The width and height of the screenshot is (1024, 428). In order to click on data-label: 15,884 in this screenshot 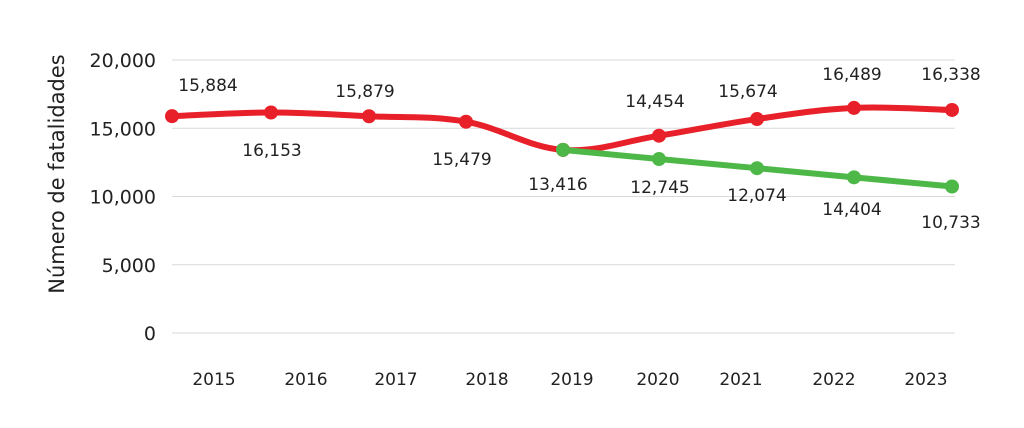, I will do `click(207, 86)`.